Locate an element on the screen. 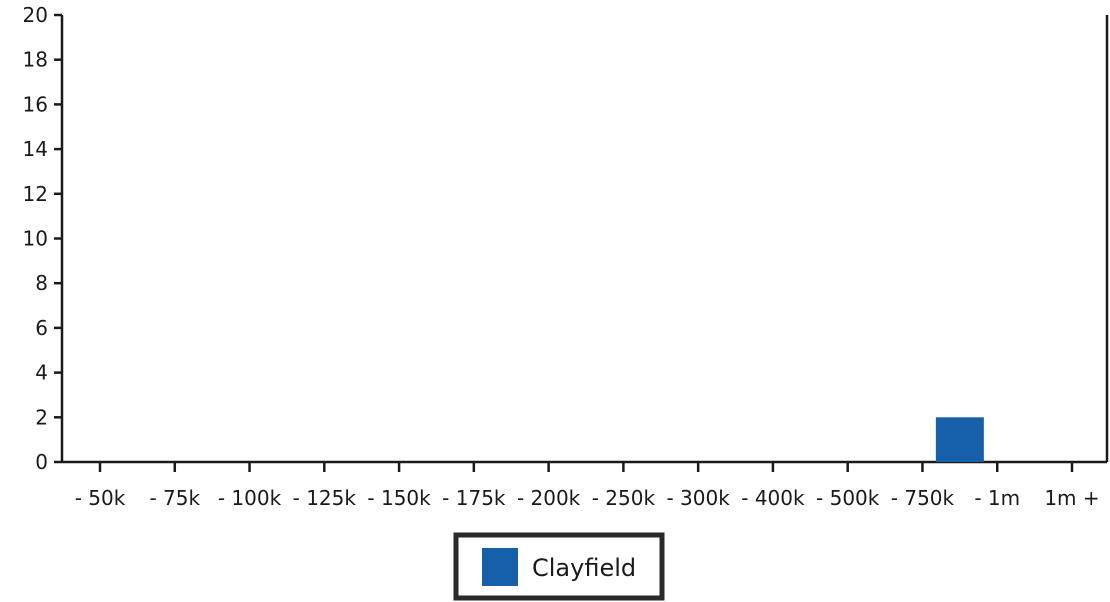 Image resolution: width=1110 pixels, height=602 pixels. x-tick-label: - 100k is located at coordinates (250, 498).